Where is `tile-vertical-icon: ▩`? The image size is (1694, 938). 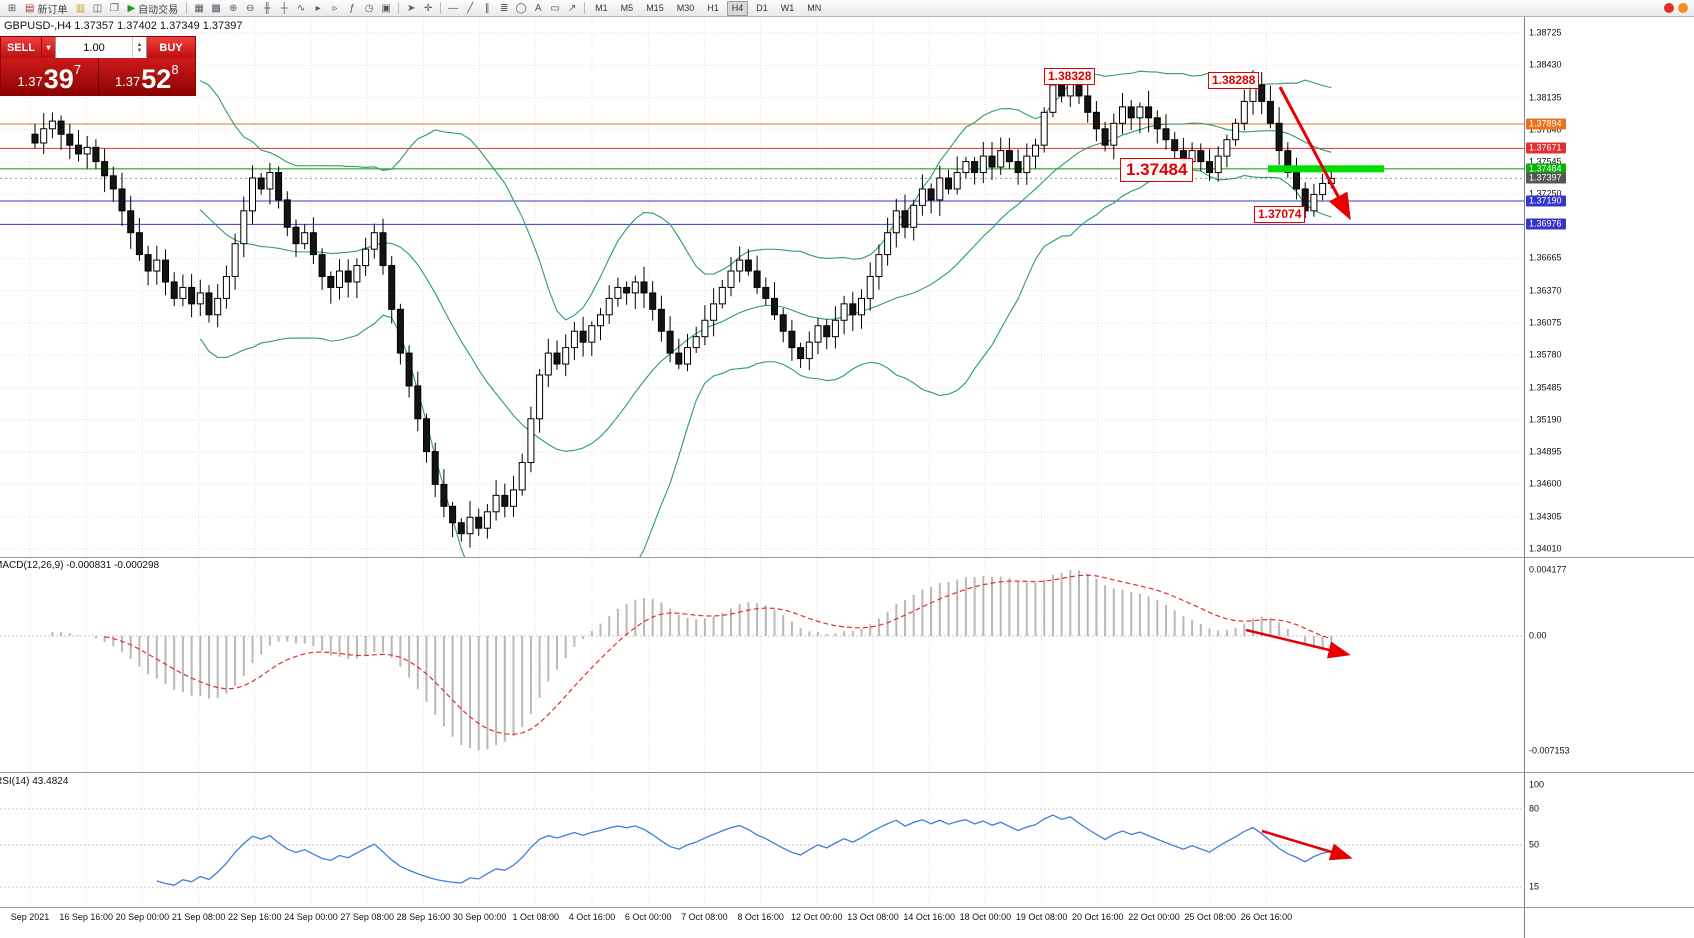 tile-vertical-icon: ▩ is located at coordinates (216, 8).